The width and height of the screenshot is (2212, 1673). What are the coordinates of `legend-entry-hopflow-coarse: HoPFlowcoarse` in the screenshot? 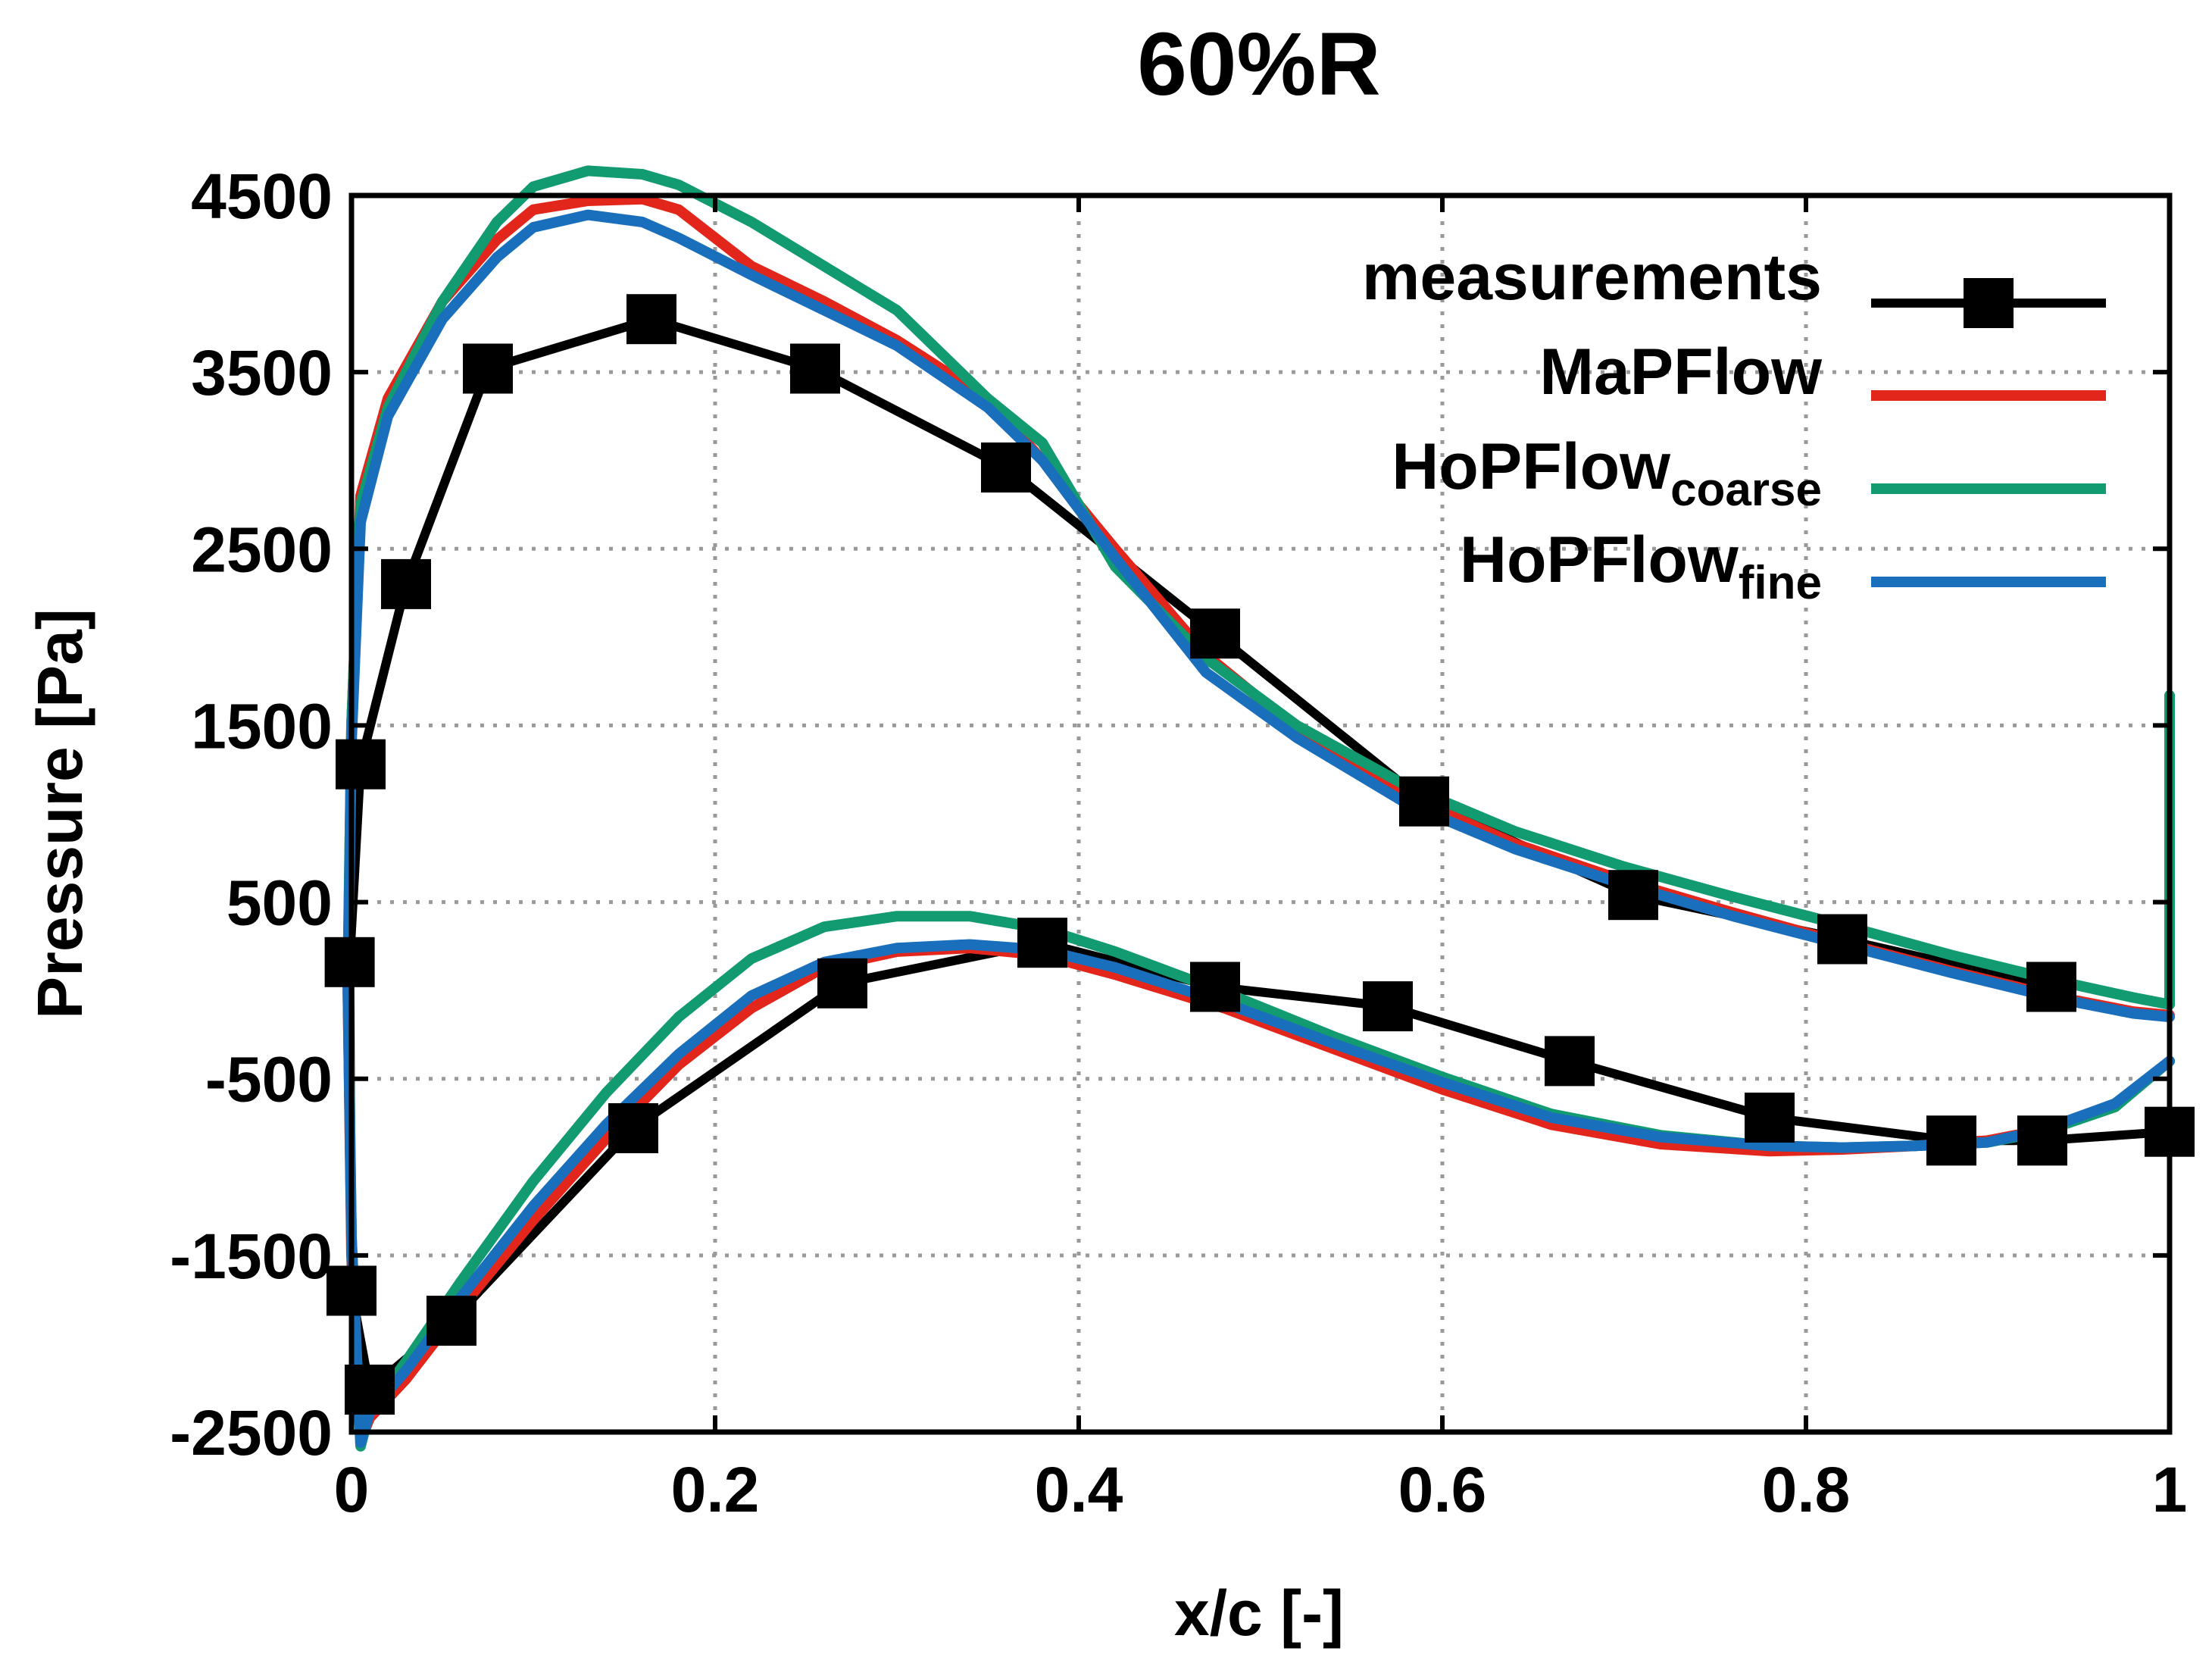 It's located at (1749, 473).